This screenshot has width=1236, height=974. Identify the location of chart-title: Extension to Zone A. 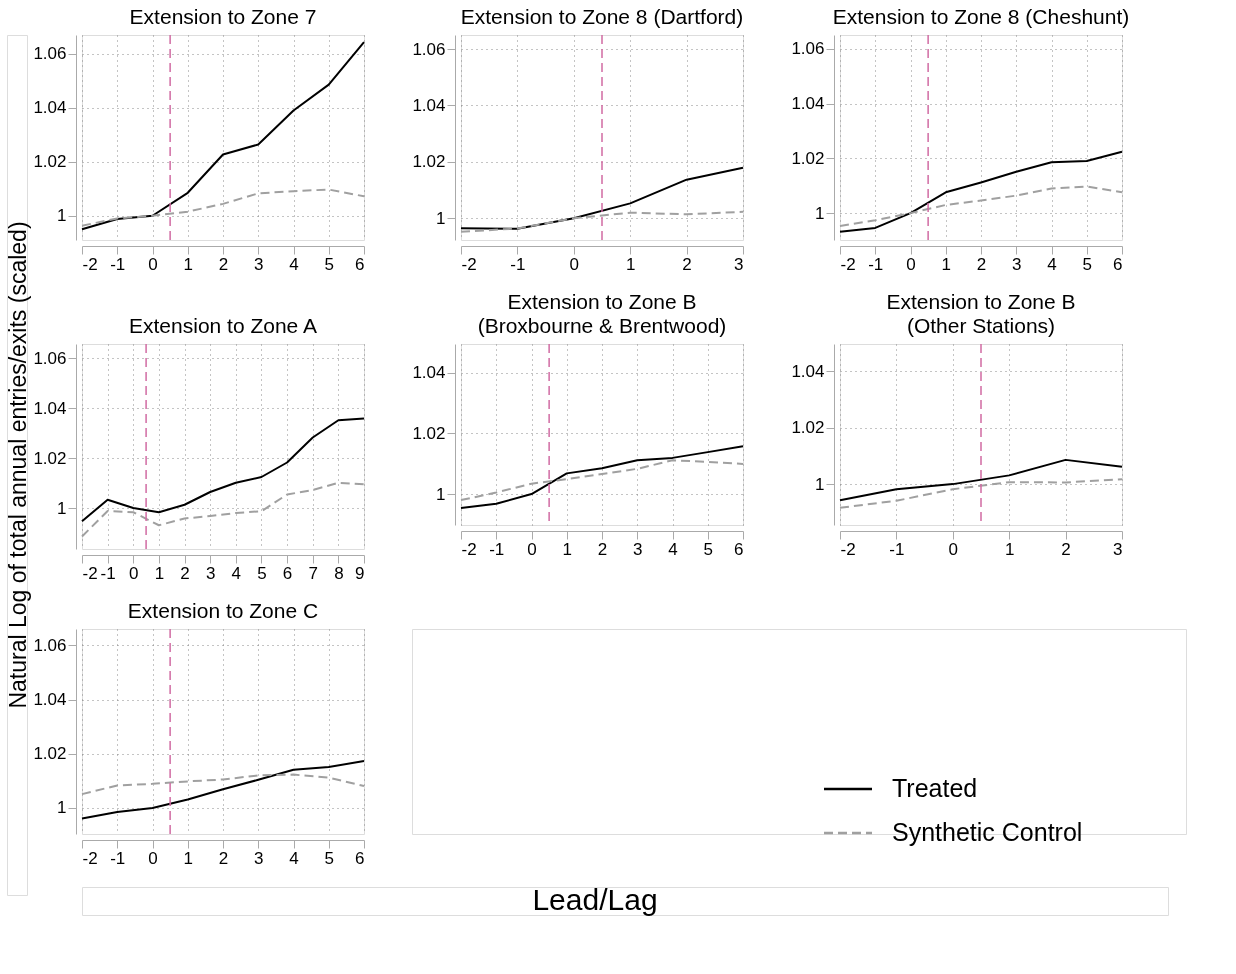
(223, 326).